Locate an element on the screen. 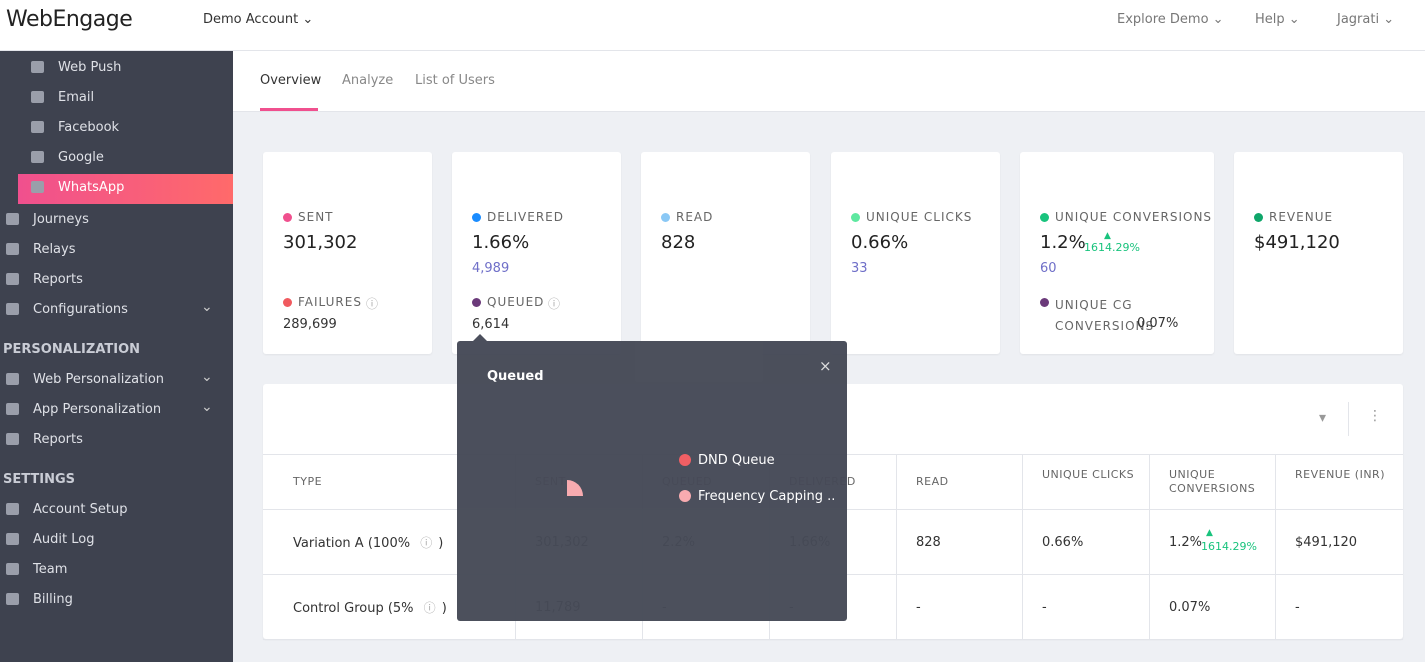 Image resolution: width=1425 pixels, height=662 pixels. metric-value: 828 is located at coordinates (678, 242).